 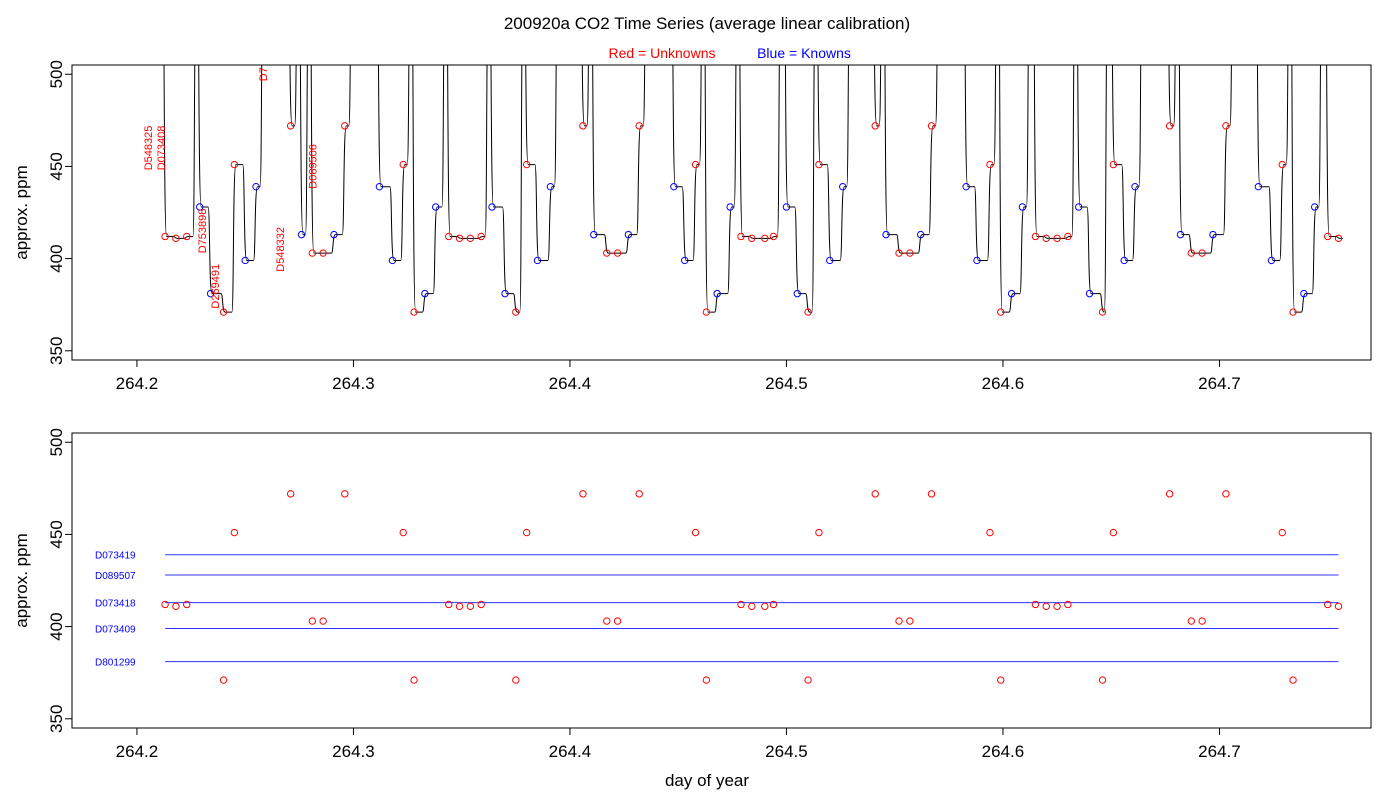 What do you see at coordinates (707, 780) in the screenshot?
I see `x-axis-label: day of year` at bounding box center [707, 780].